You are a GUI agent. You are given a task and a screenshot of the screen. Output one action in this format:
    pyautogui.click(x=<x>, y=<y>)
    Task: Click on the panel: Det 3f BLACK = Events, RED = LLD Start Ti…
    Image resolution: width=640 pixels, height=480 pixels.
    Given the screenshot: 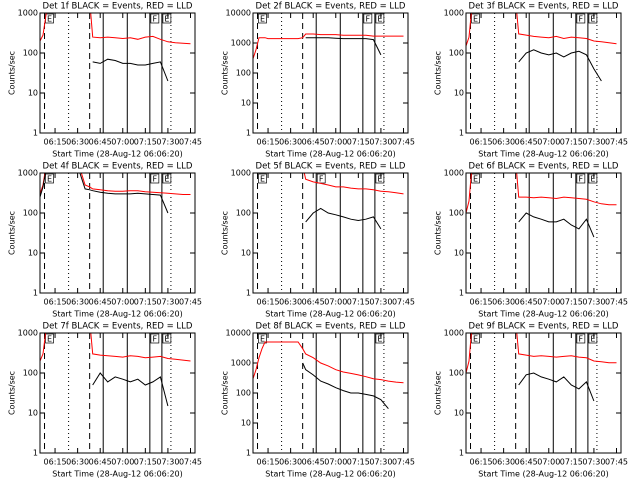 What is the action you would take?
    pyautogui.click(x=531, y=80)
    